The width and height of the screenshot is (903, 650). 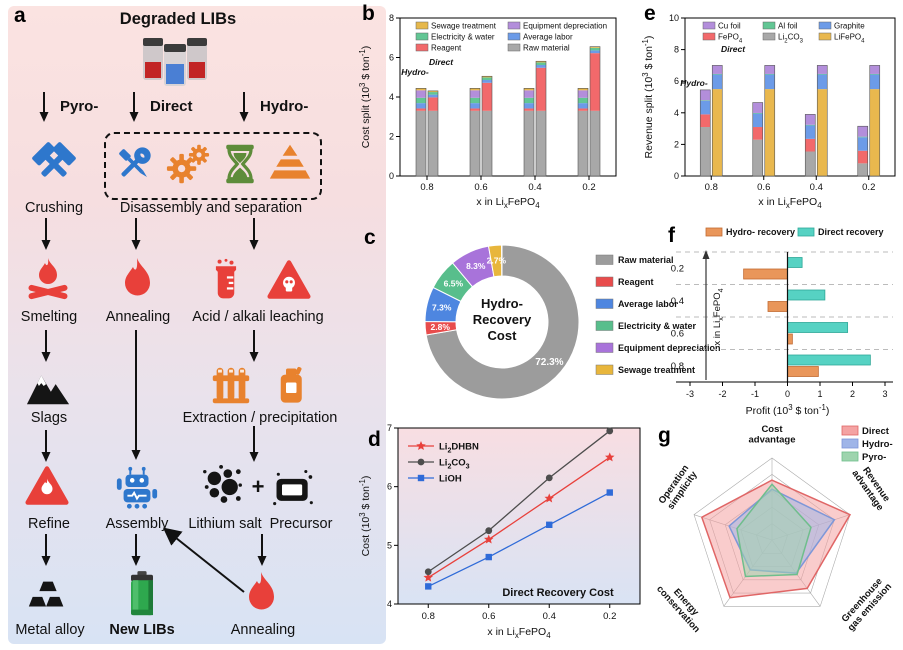 What do you see at coordinates (729, 26) in the screenshot?
I see `svg-text: Cu foil` at bounding box center [729, 26].